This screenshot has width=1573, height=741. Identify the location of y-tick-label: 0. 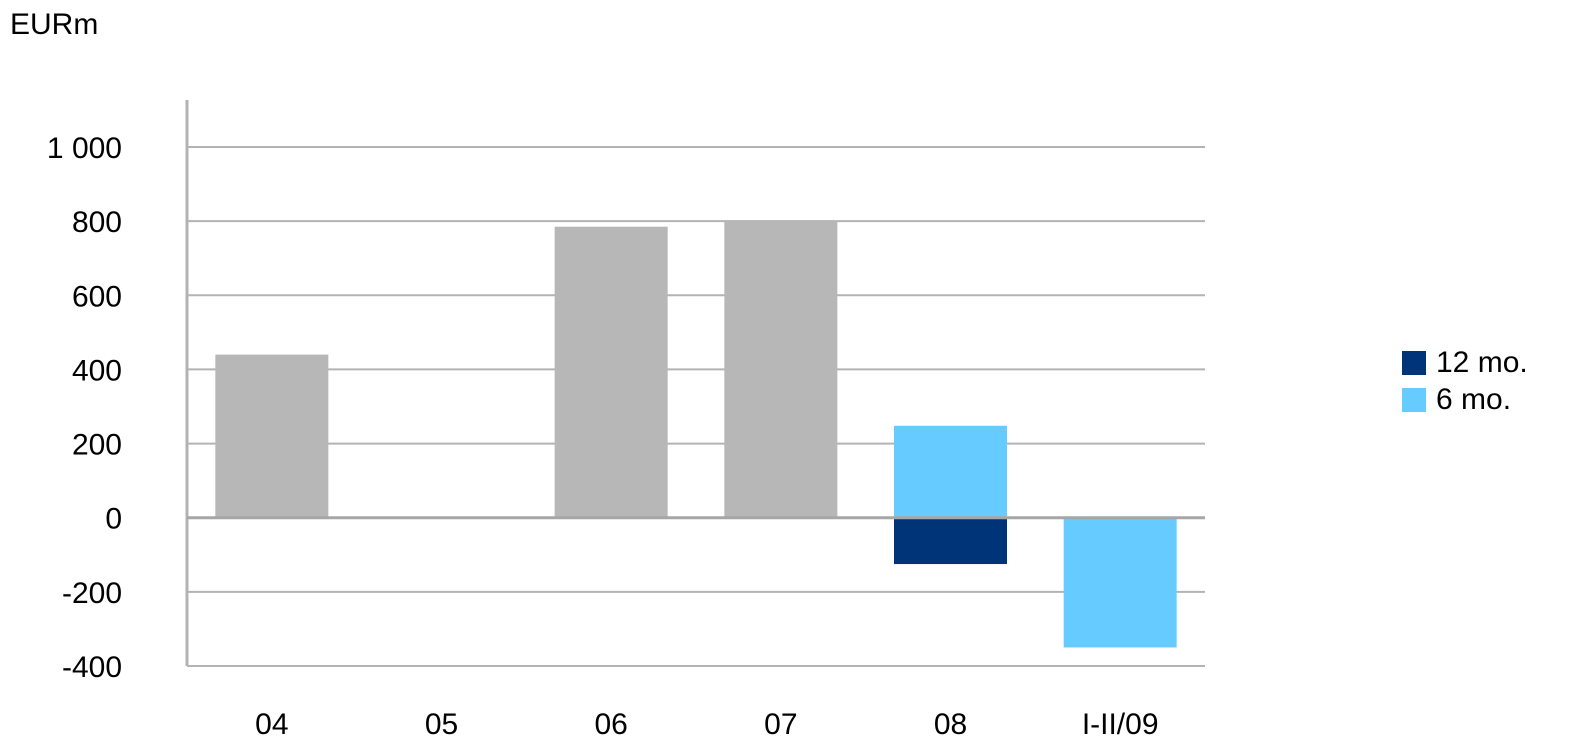
(113, 519).